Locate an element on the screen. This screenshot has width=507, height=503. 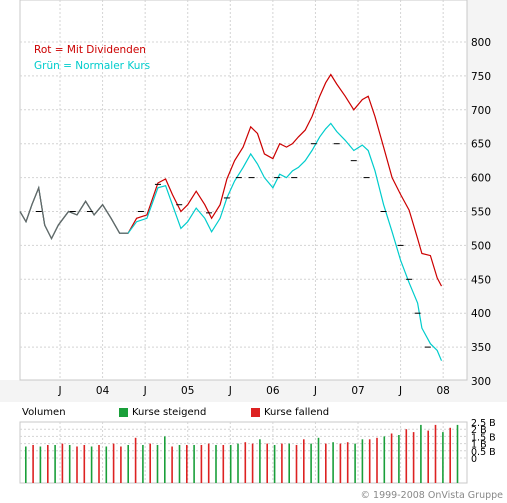
x-tick-label: 04 is located at coordinates (103, 391).